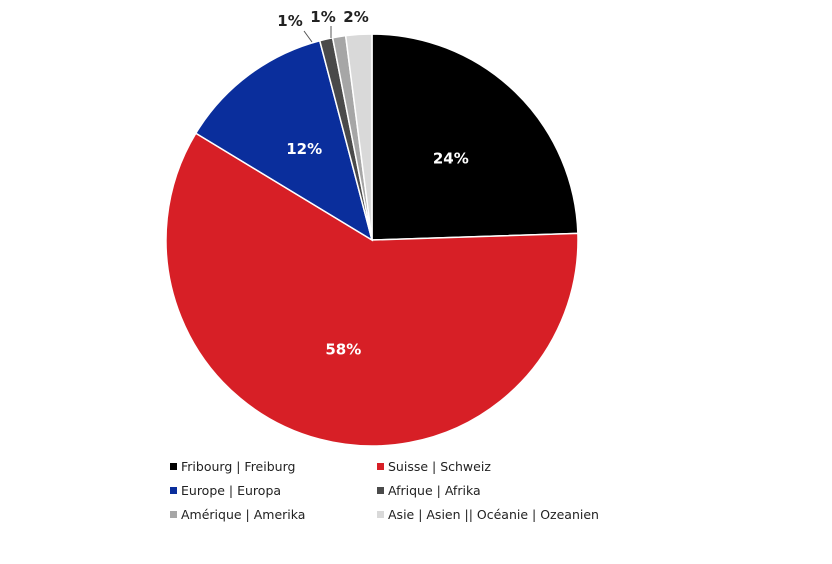 This screenshot has width=832, height=564. I want to click on legend-item-amerique-amerika: Amérique | Amerika, so click(237, 514).